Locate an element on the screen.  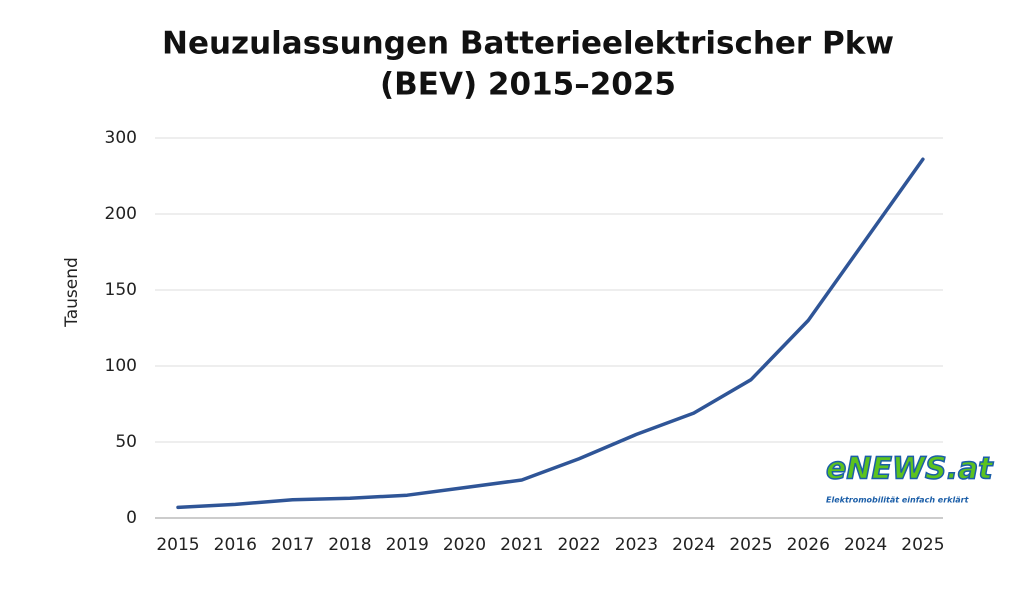
y-tick-label: 50 is located at coordinates (126, 442).